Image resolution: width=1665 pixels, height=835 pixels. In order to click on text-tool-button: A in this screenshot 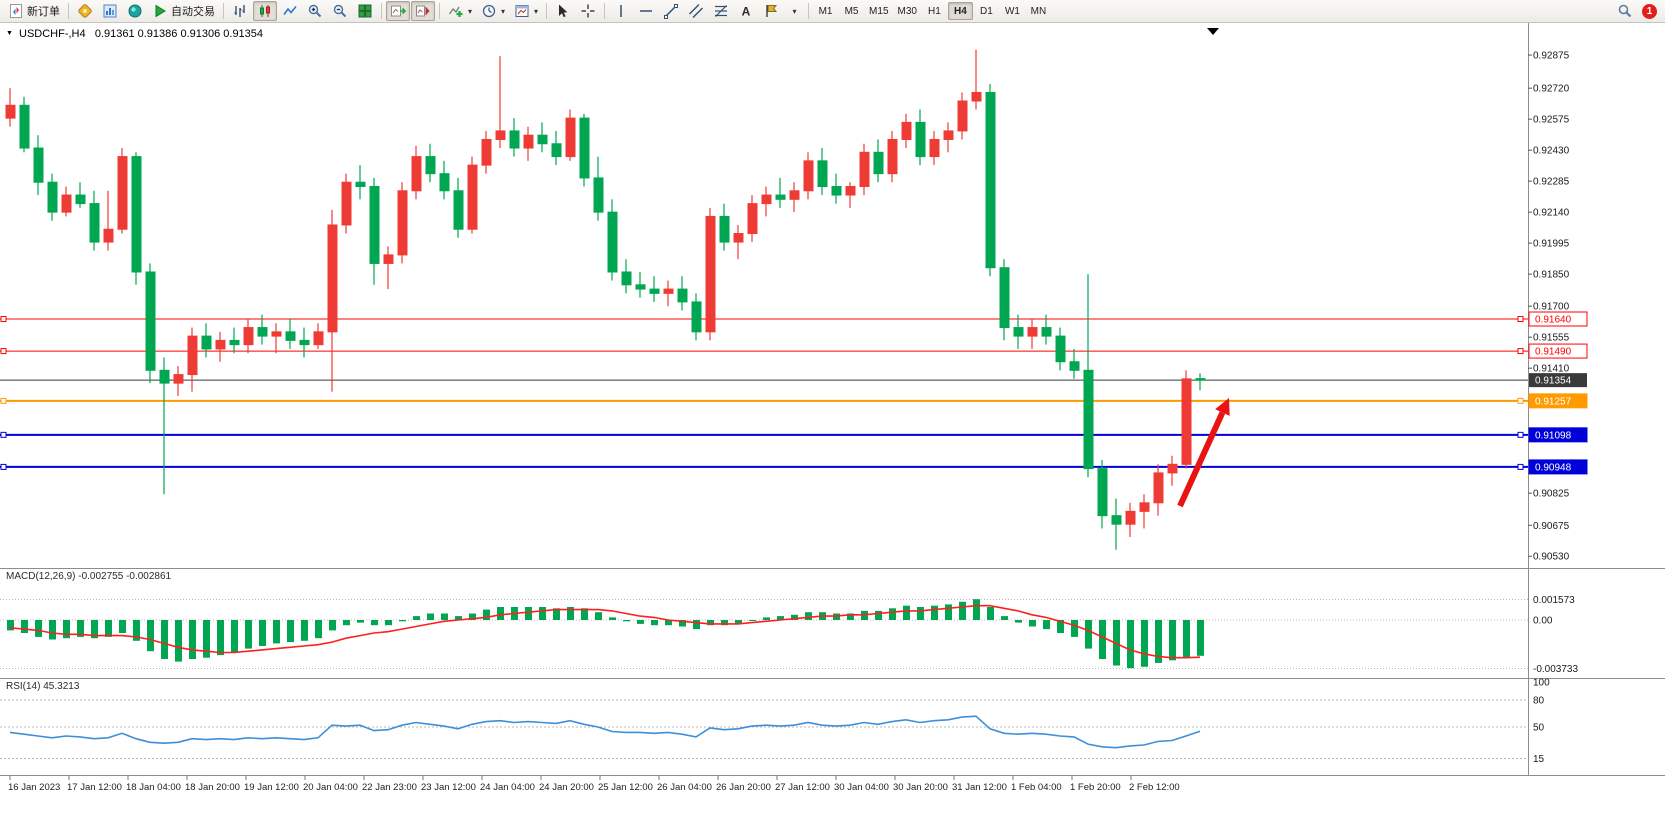, I will do `click(746, 11)`.